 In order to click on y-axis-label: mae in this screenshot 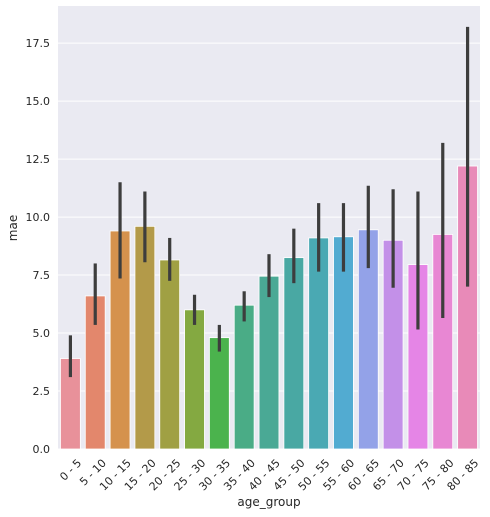, I will do `click(13, 228)`.